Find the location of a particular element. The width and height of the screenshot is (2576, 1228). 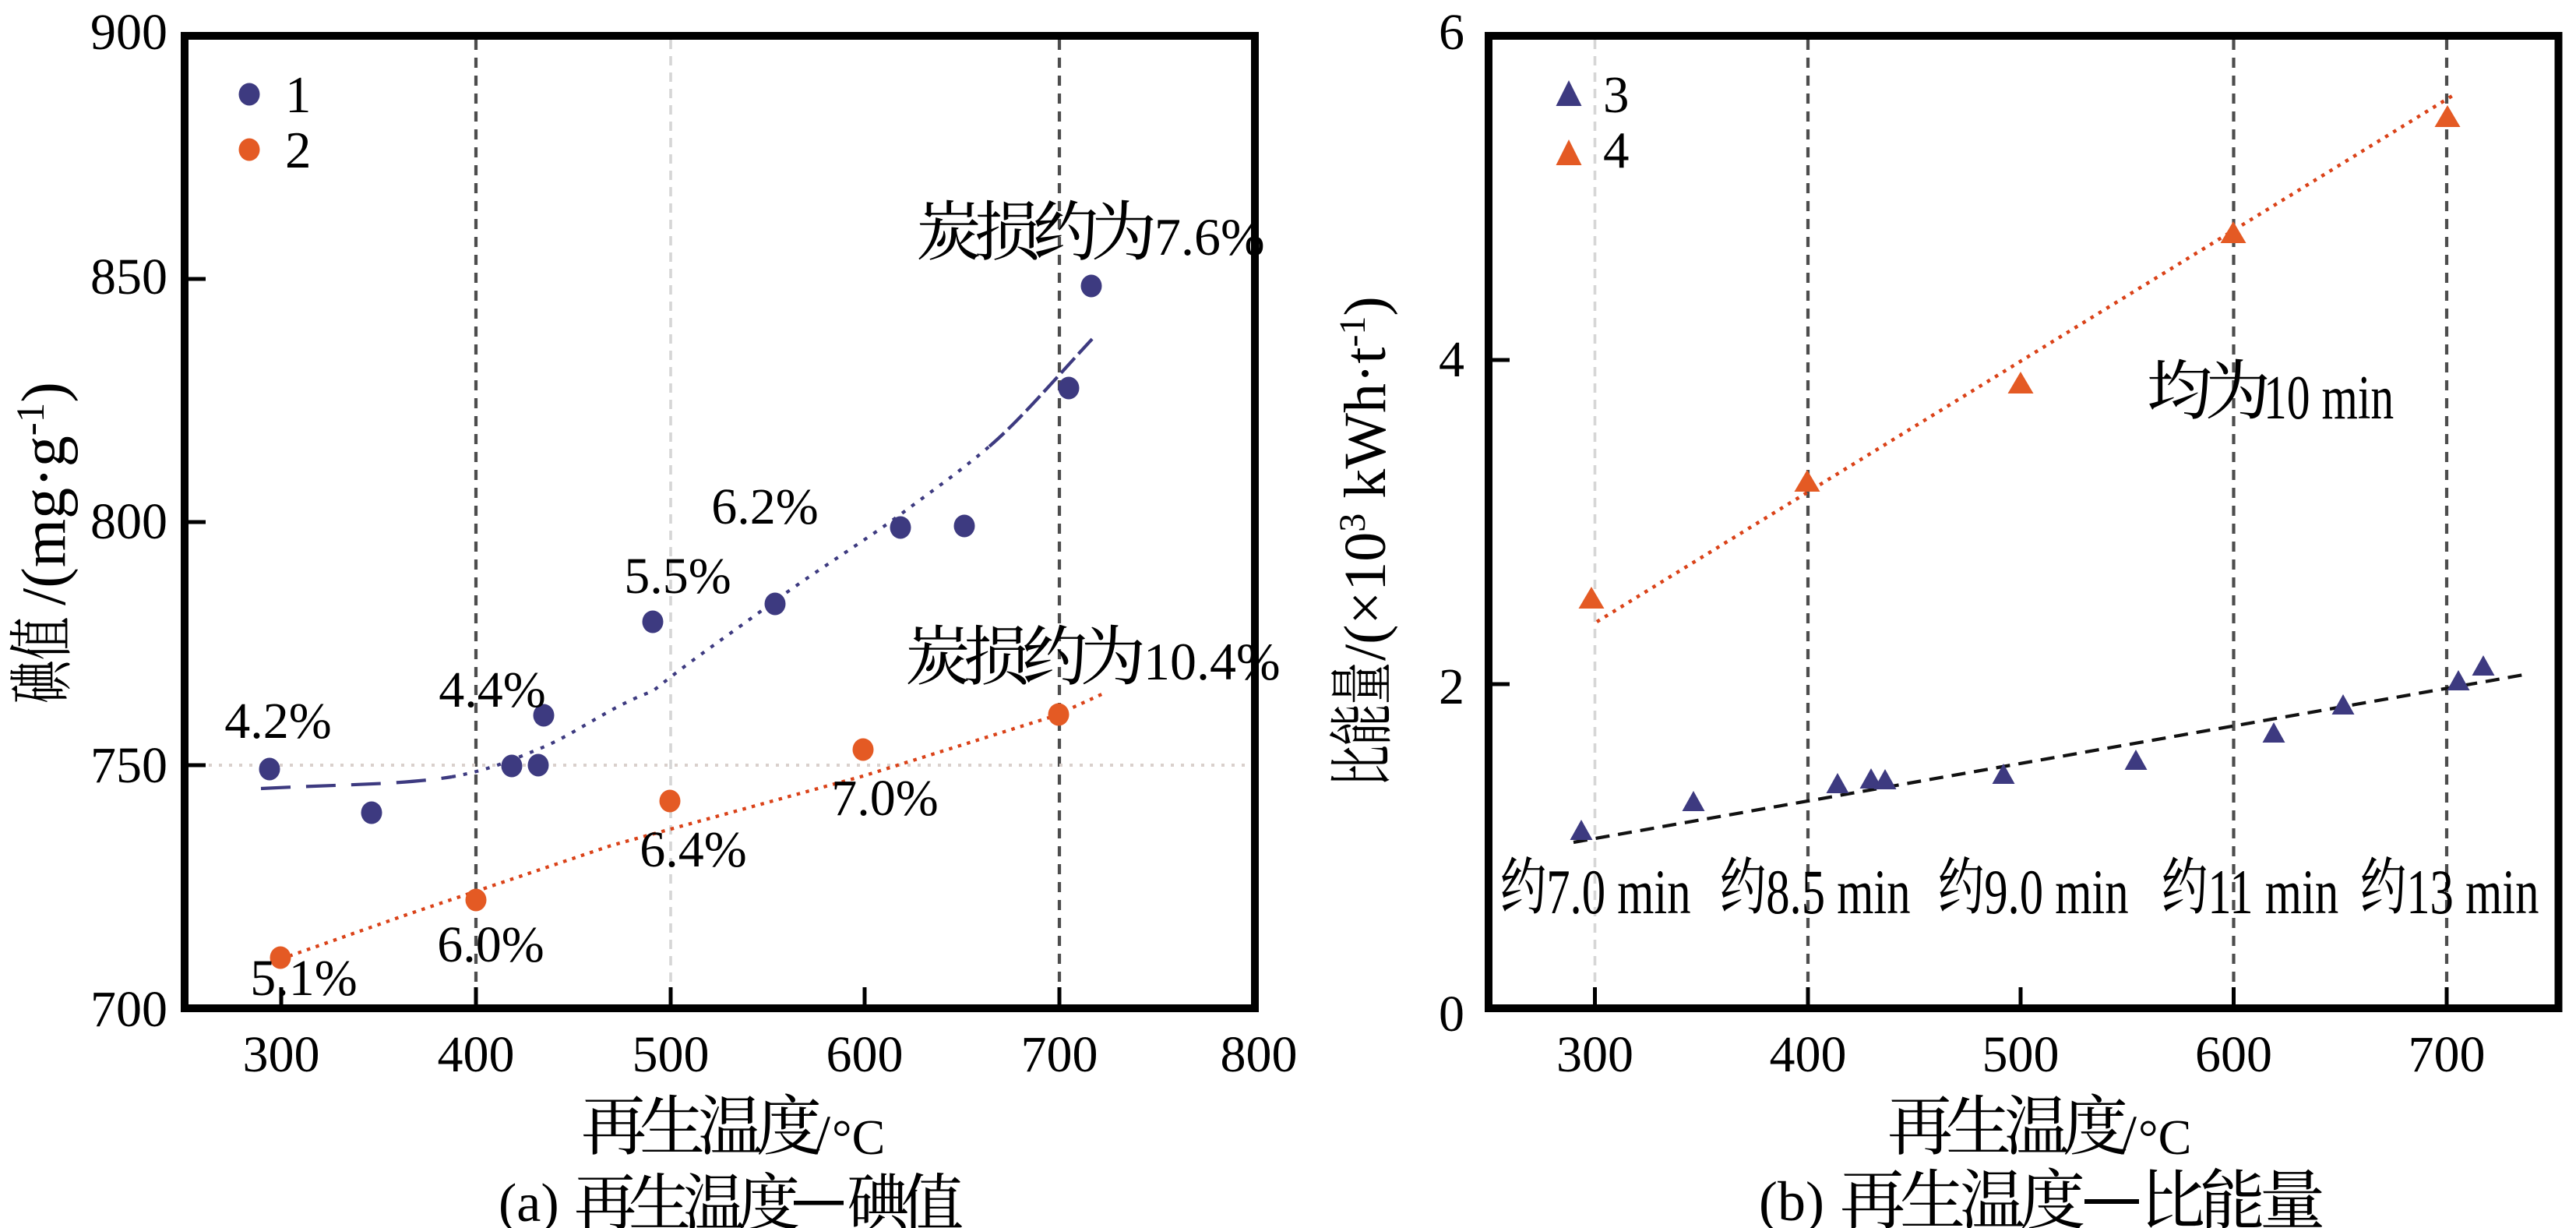

svg-text: 10 min is located at coordinates (2329, 398).